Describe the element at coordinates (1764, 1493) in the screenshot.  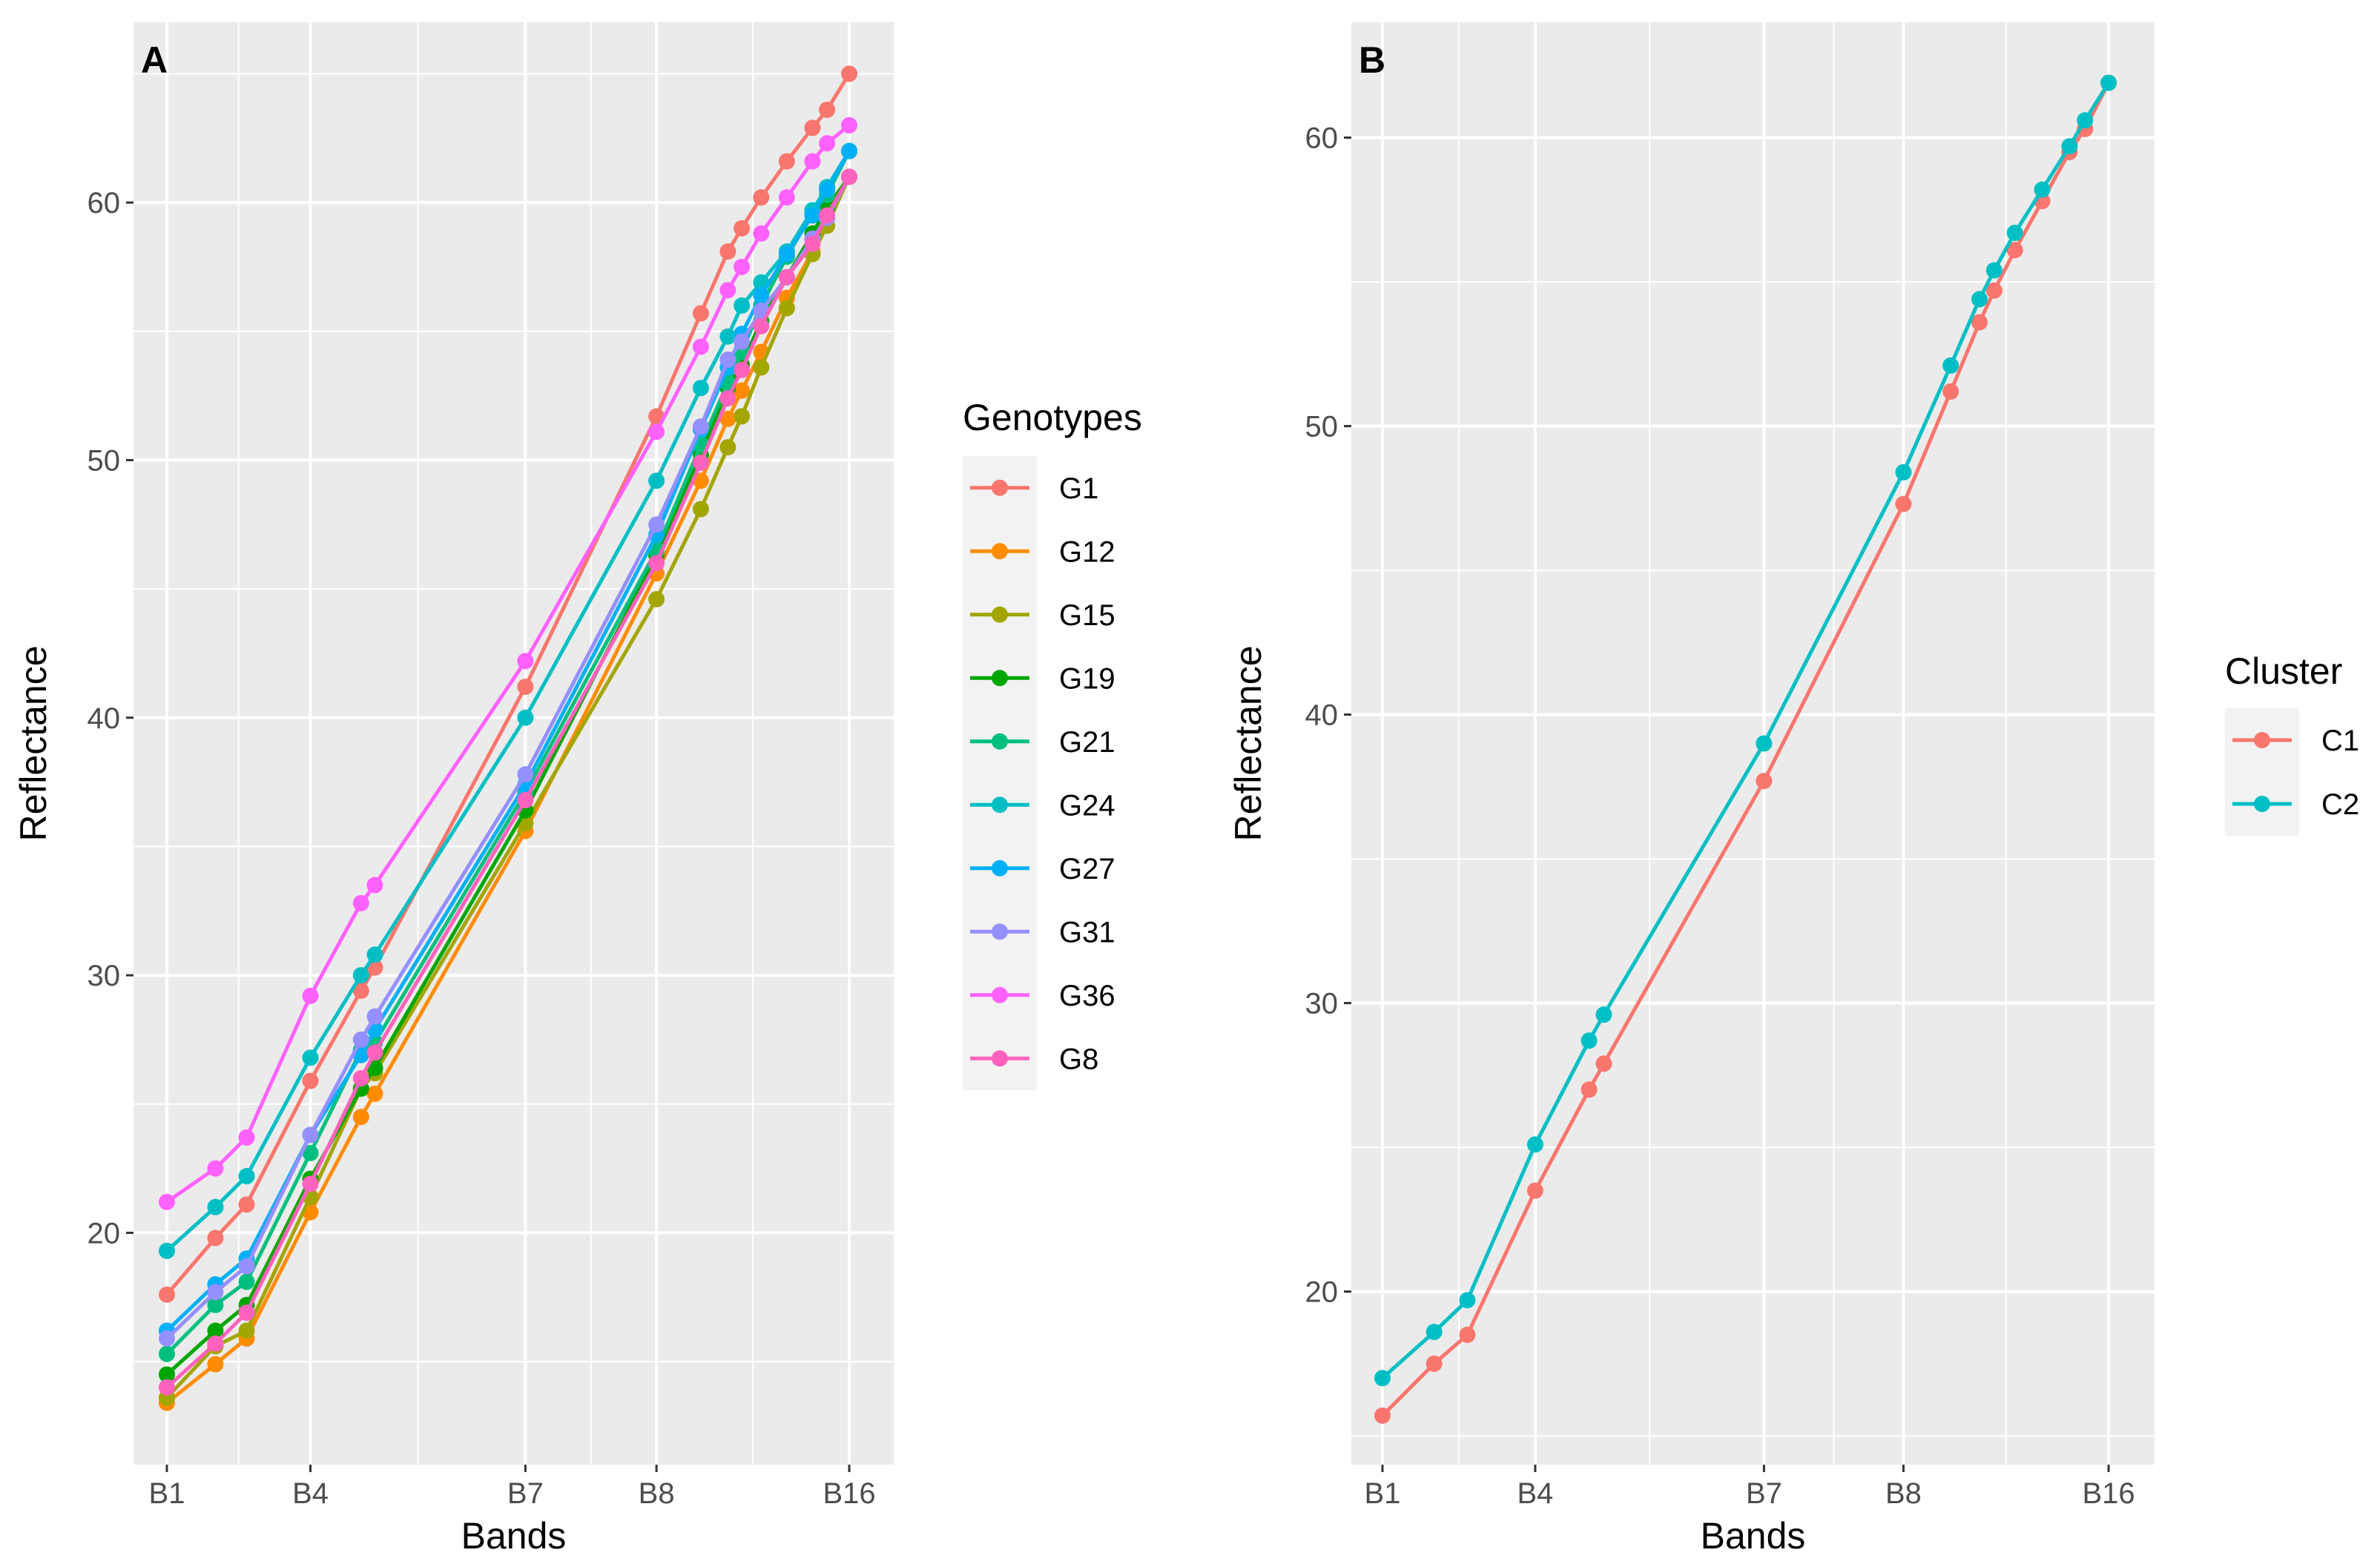
I see `x-tick-label: B7` at that location.